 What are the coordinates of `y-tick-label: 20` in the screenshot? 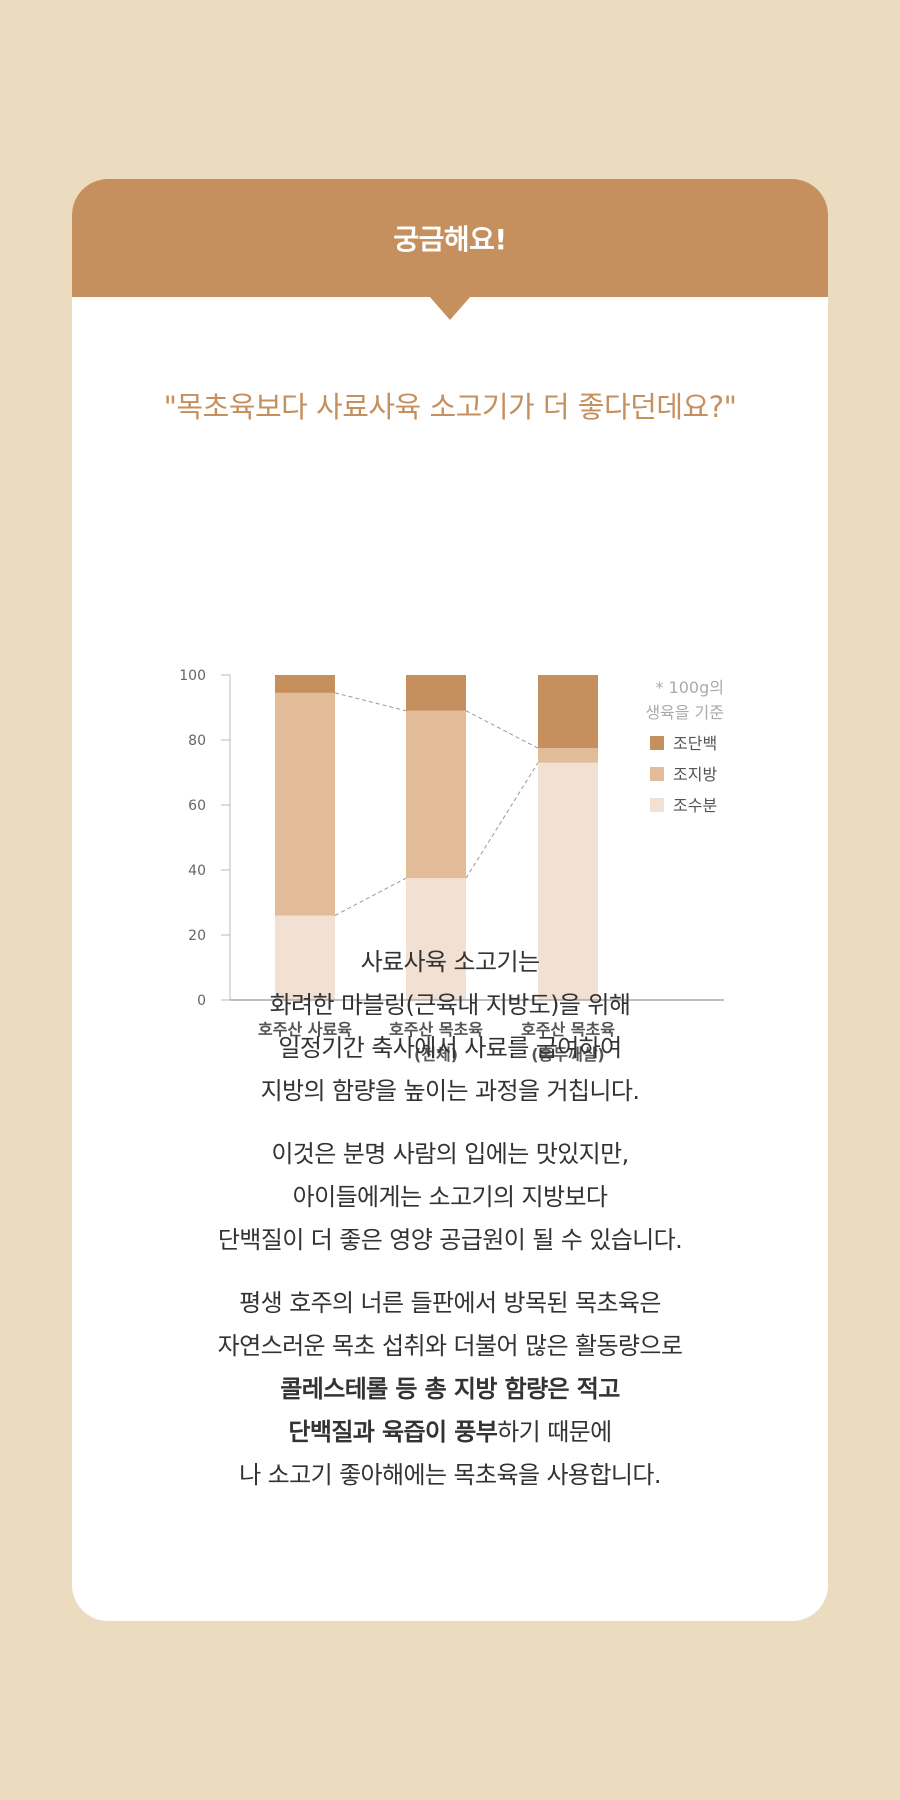 It's located at (197, 936).